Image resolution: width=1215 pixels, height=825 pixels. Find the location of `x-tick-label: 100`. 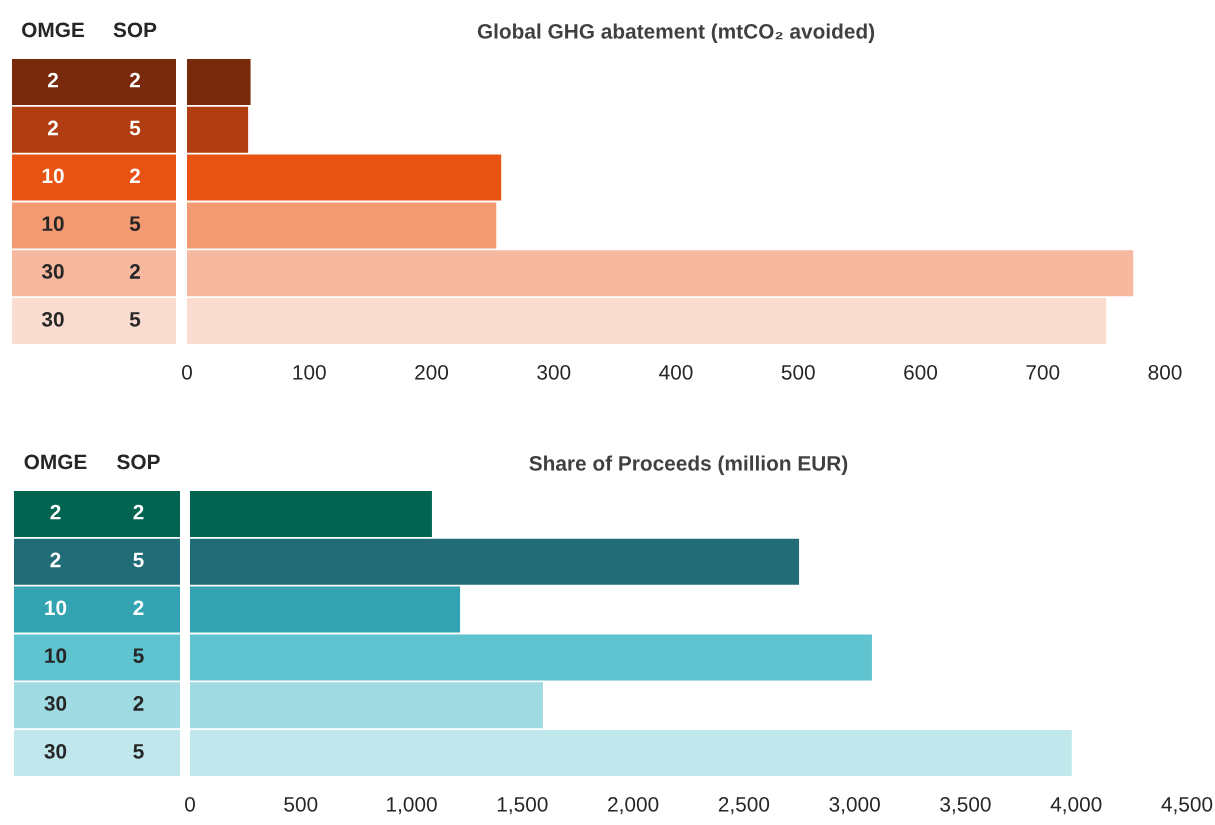

x-tick-label: 100 is located at coordinates (309, 372).